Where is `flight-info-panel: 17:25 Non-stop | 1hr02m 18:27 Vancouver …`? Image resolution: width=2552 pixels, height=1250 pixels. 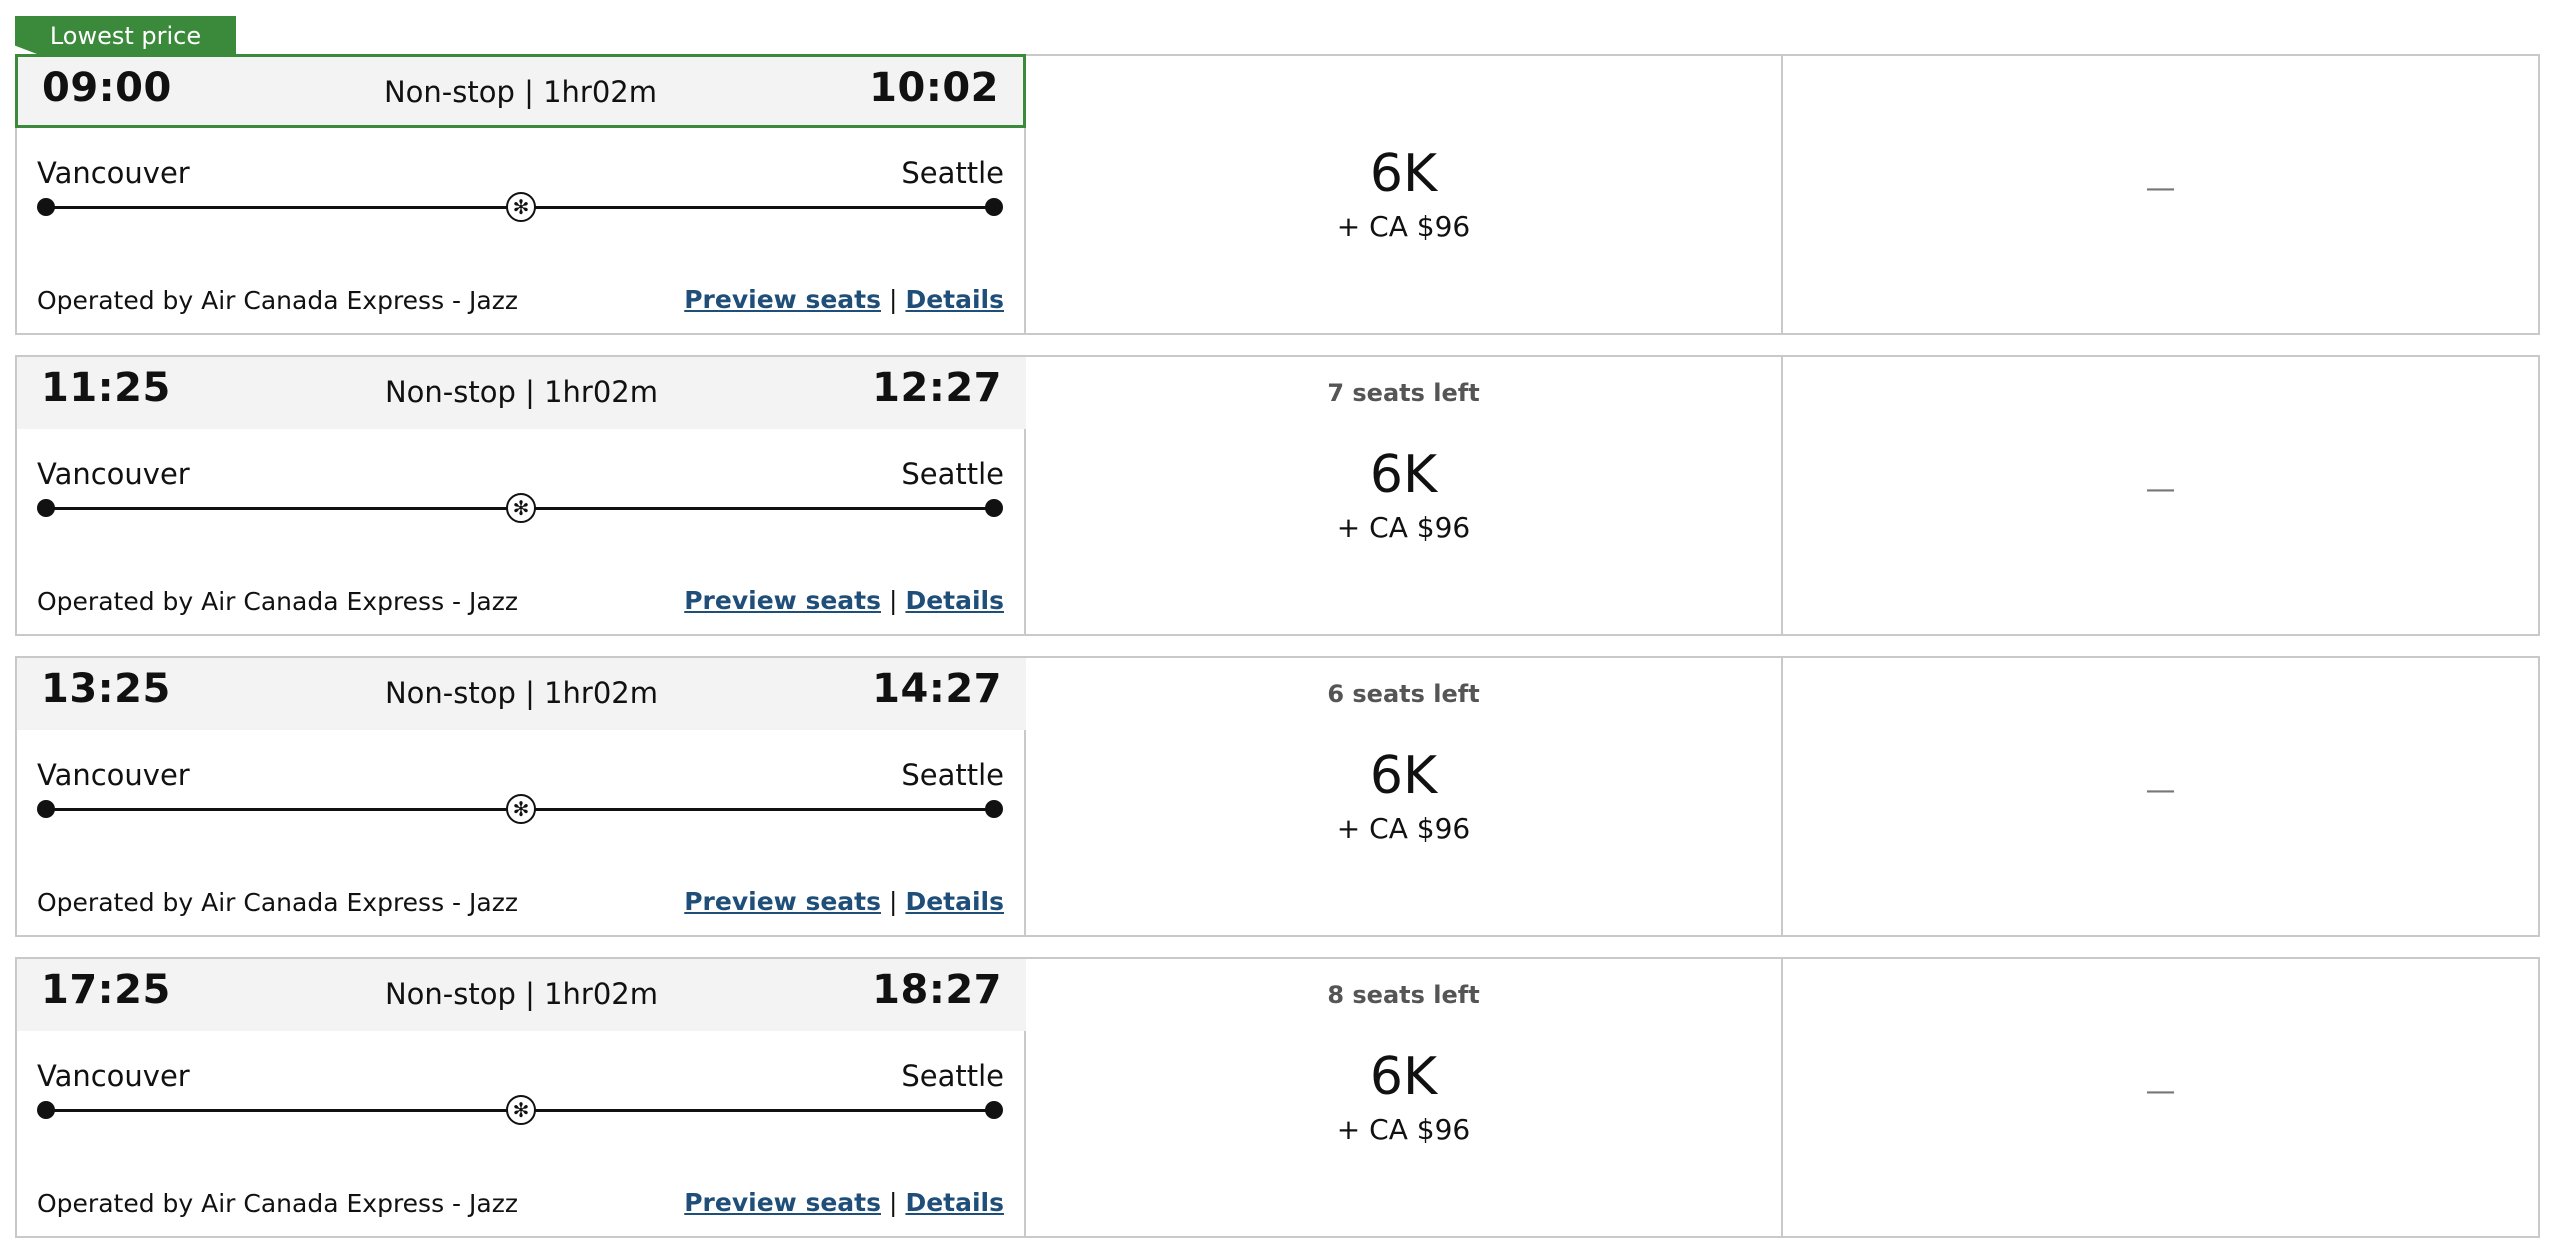 flight-info-panel: 17:25 Non-stop | 1hr02m 18:27 Vancouver … is located at coordinates (521, 1097).